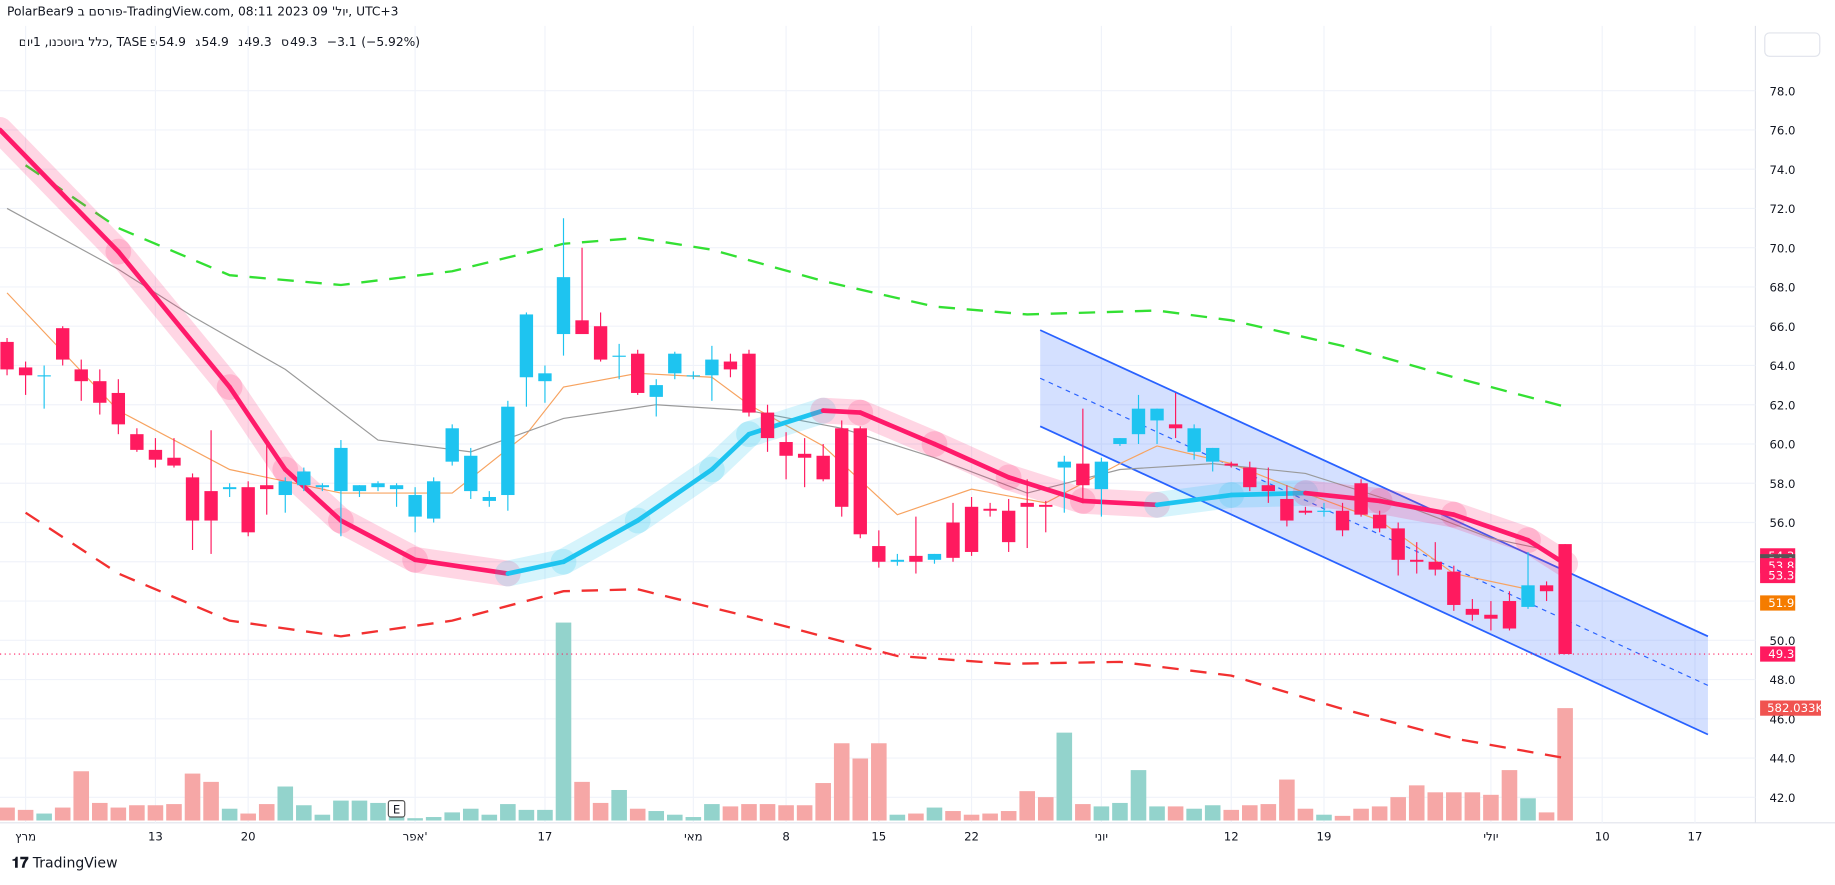 This screenshot has height=885, width=1835. I want to click on x-tick-label: 12, so click(1231, 836).